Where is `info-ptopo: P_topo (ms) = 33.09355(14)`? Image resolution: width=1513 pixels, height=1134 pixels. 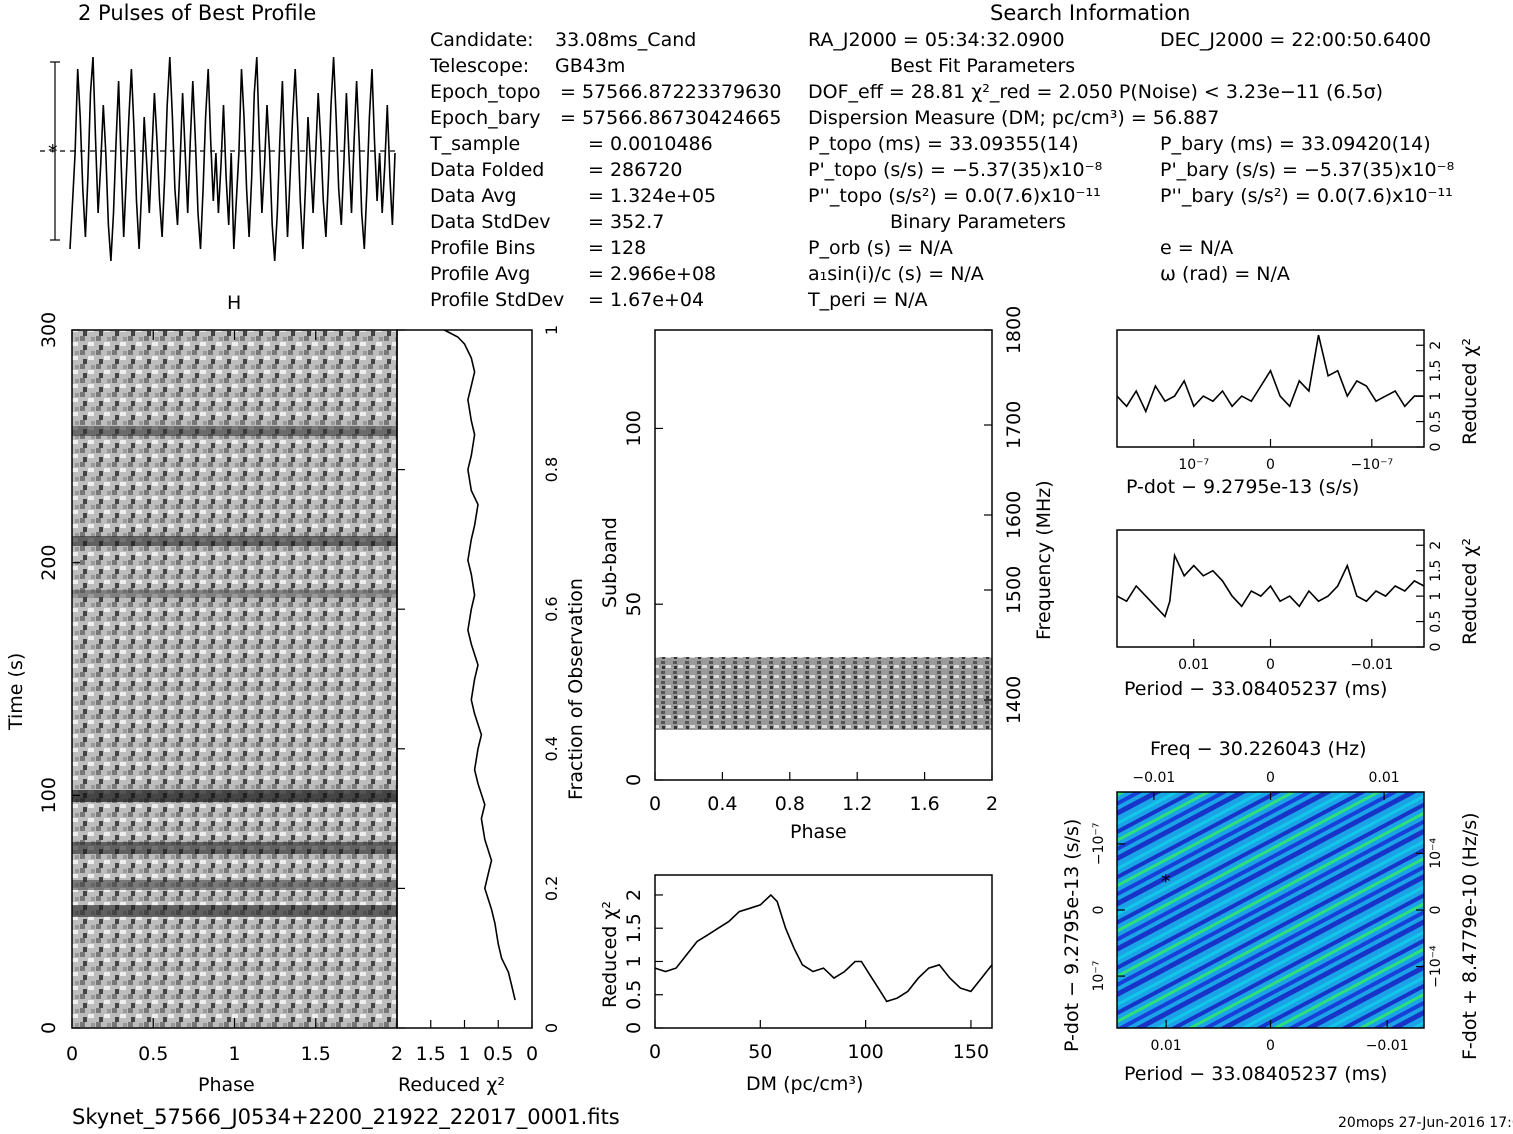 info-ptopo: P_topo (ms) = 33.09355(14) is located at coordinates (943, 144).